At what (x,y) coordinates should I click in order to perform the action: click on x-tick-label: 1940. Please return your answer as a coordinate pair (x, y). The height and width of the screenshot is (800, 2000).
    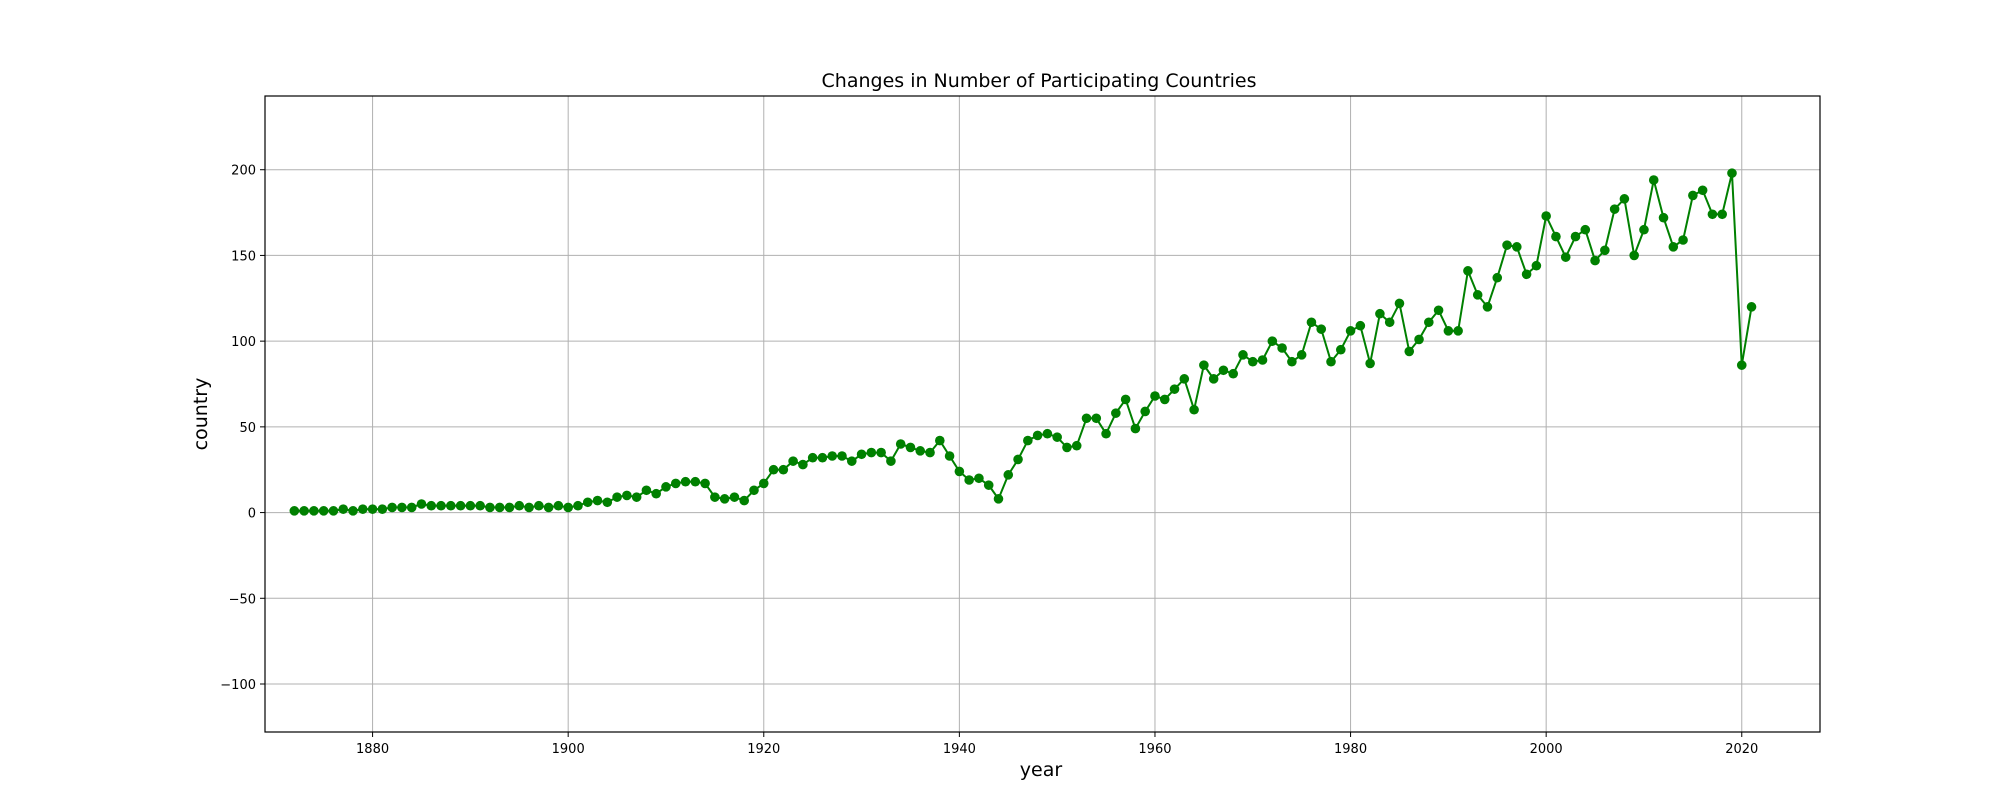
    Looking at the image, I should click on (959, 749).